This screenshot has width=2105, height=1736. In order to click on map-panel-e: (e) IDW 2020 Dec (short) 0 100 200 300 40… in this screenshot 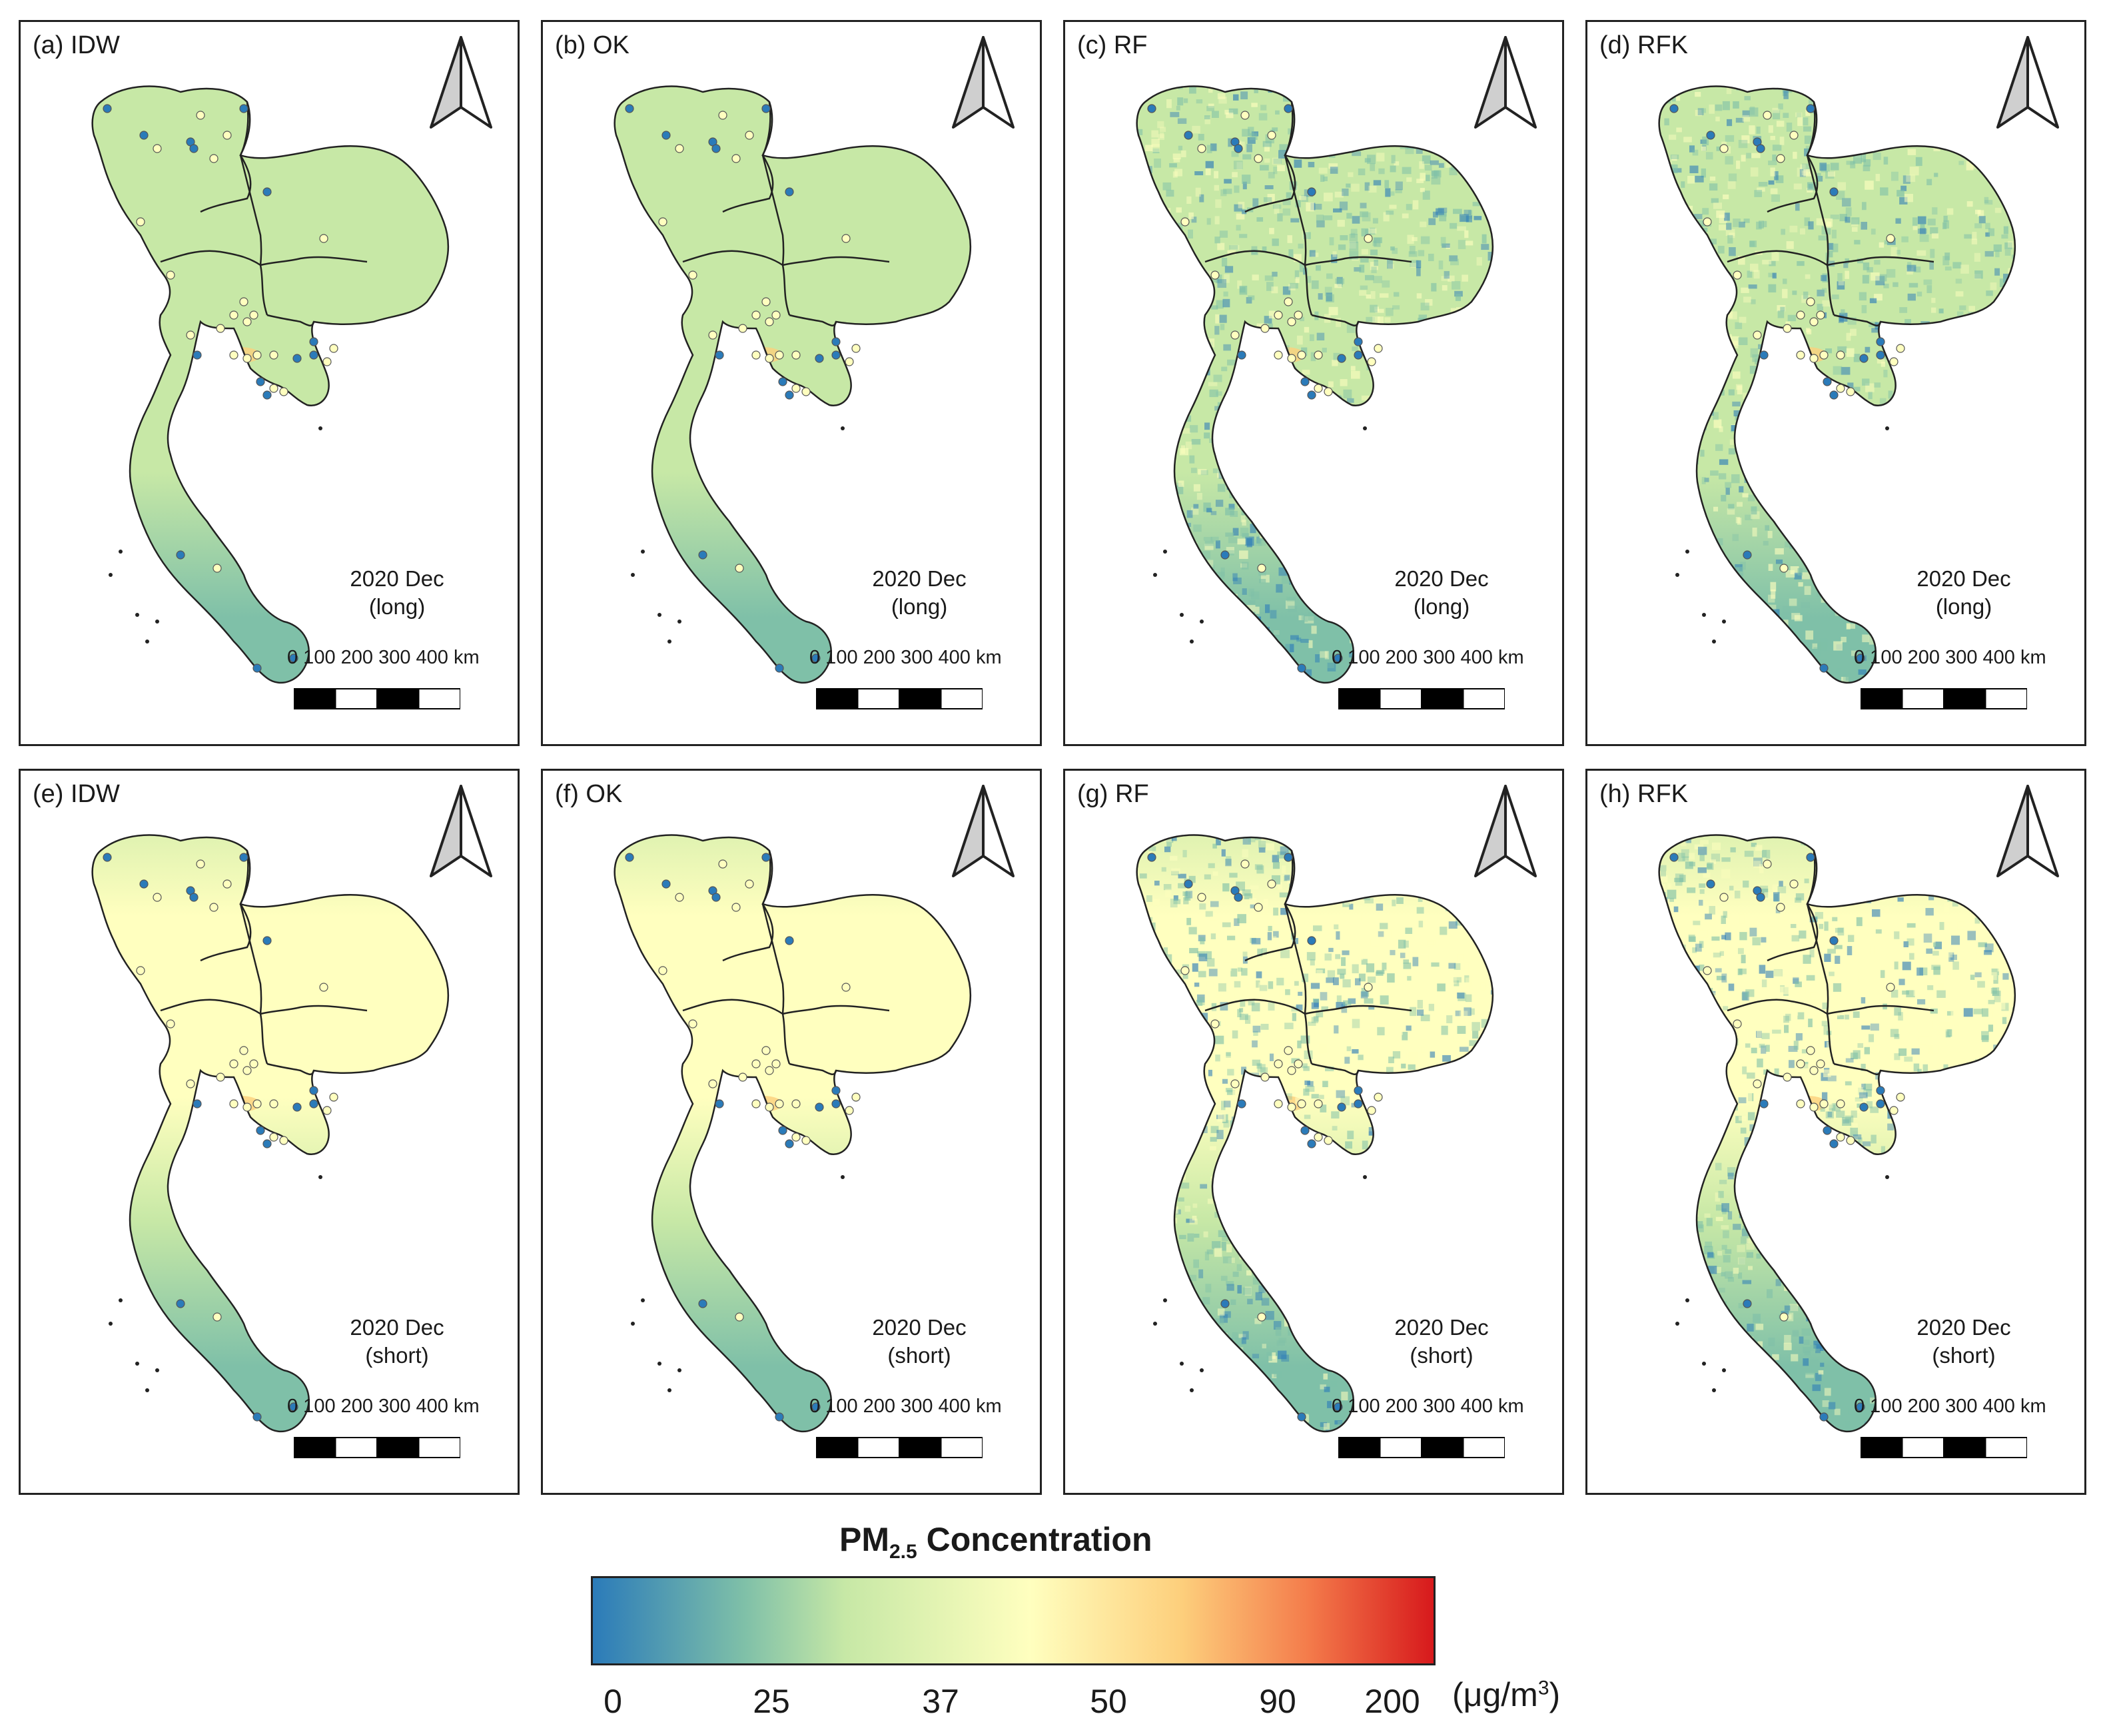, I will do `click(269, 1132)`.